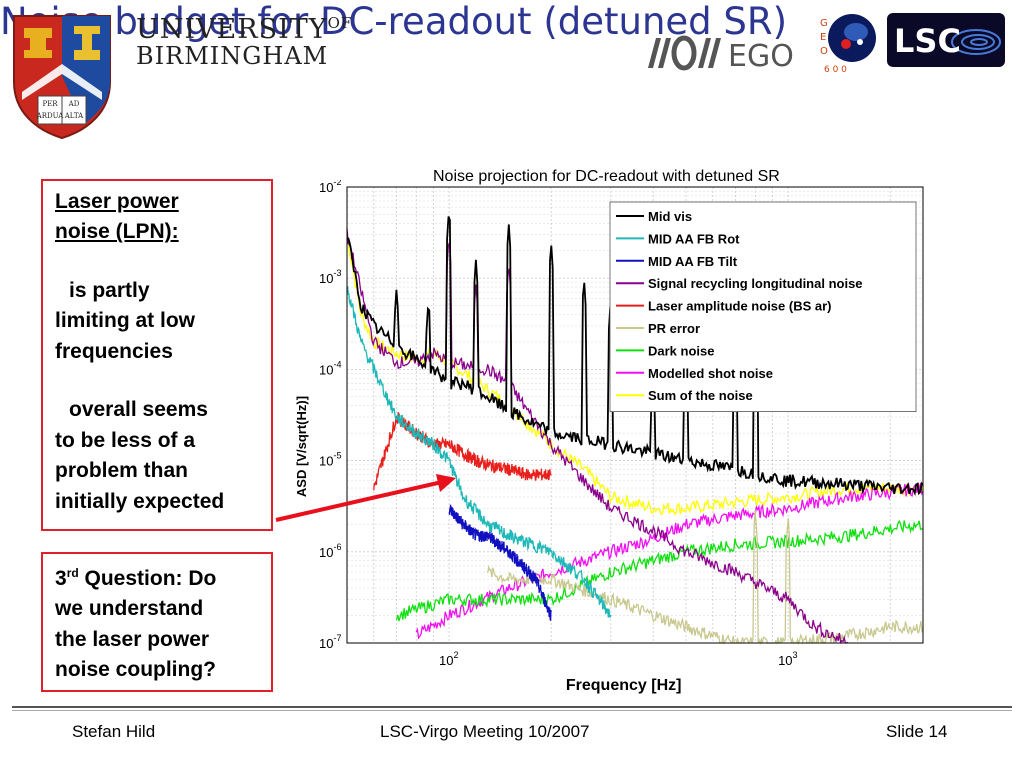  Describe the element at coordinates (125, 321) in the screenshot. I see `lpn-point1-line2: limiting at low` at that location.